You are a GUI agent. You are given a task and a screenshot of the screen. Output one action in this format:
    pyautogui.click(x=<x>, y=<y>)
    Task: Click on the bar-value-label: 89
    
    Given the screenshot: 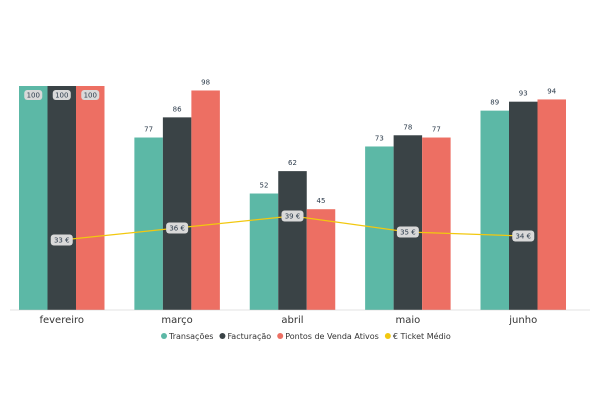 What is the action you would take?
    pyautogui.click(x=494, y=103)
    